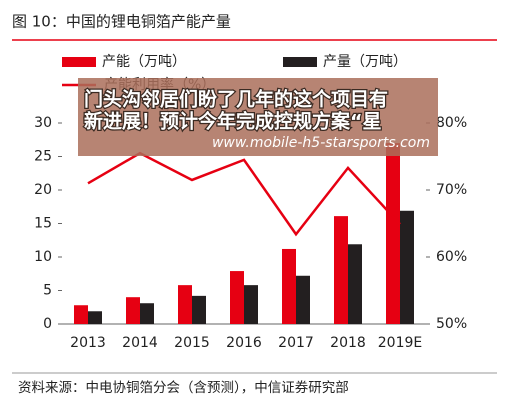 The image size is (509, 414). Describe the element at coordinates (192, 343) in the screenshot. I see `x-tick-label: 2015` at that location.